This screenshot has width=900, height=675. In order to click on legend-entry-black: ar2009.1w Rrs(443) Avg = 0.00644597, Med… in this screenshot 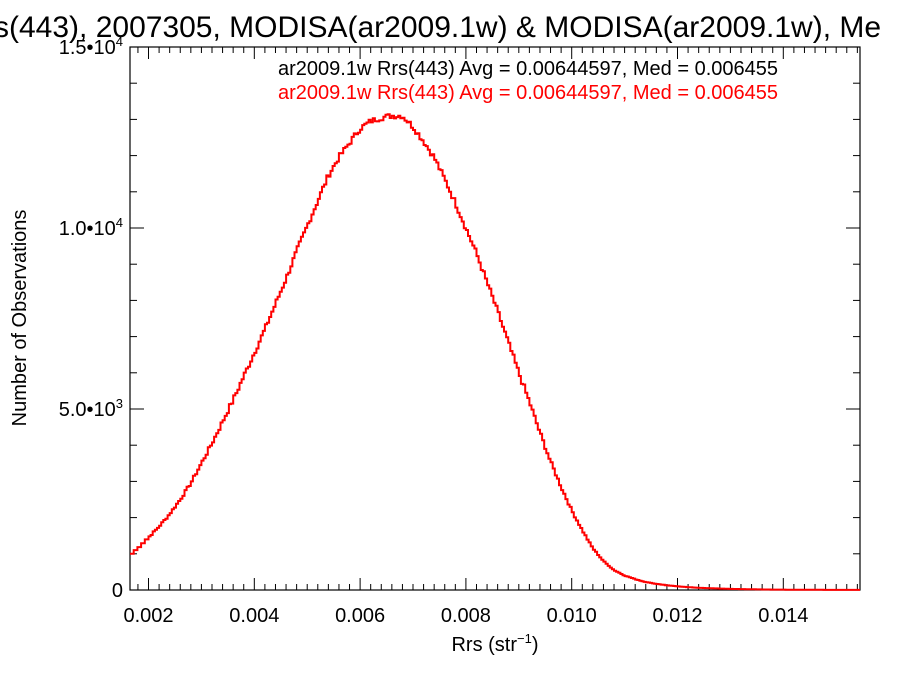, I will do `click(528, 69)`.